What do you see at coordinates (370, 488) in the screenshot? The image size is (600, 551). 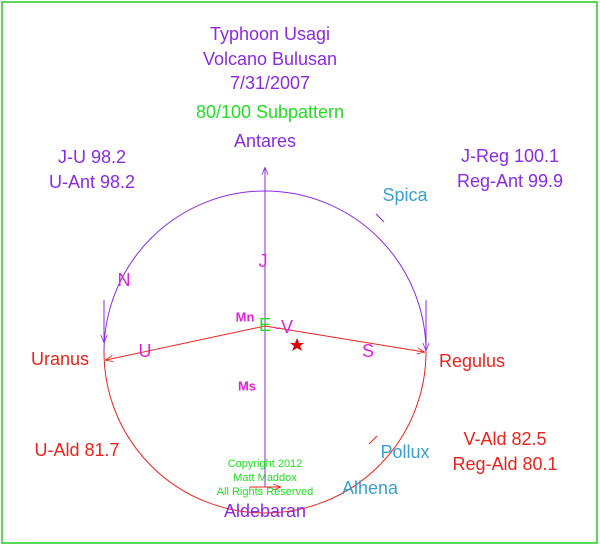 I see `star-label: Alhena` at bounding box center [370, 488].